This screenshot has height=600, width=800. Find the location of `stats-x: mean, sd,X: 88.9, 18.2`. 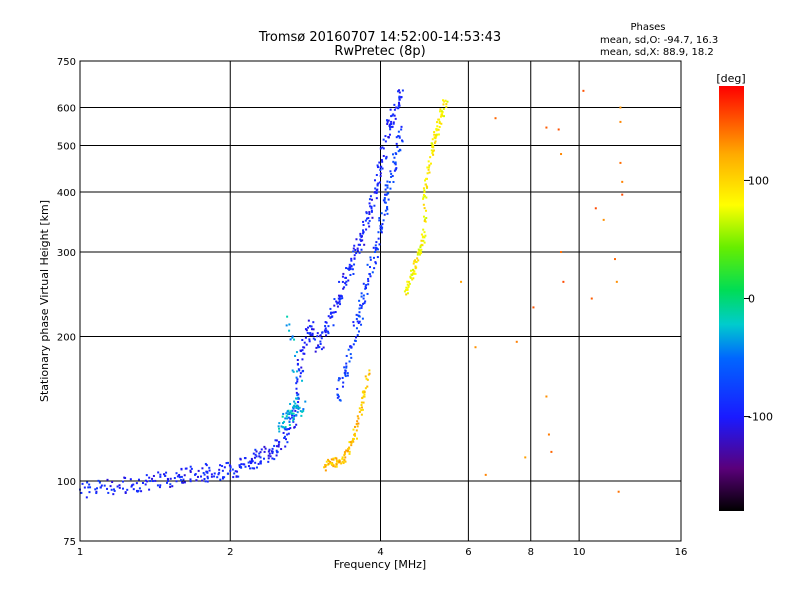

stats-x: mean, sd,X: 88.9, 18.2 is located at coordinates (657, 52).